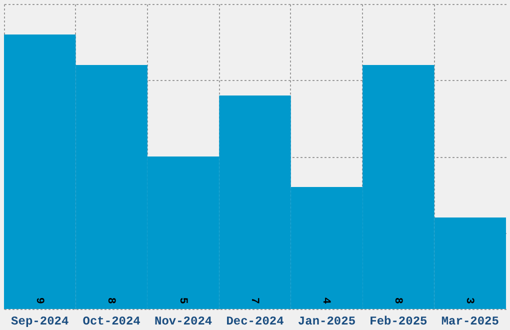 This screenshot has width=510, height=330. What do you see at coordinates (254, 300) in the screenshot?
I see `data-label: 7` at bounding box center [254, 300].